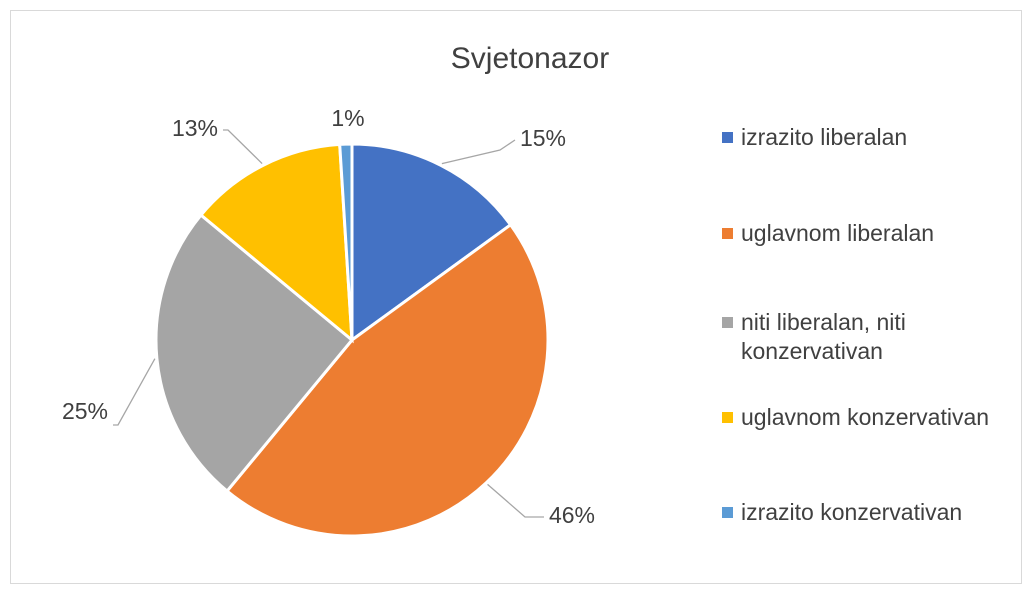 This screenshot has height=591, width=1032. I want to click on legend-label: izrazito konzervativan, so click(852, 512).